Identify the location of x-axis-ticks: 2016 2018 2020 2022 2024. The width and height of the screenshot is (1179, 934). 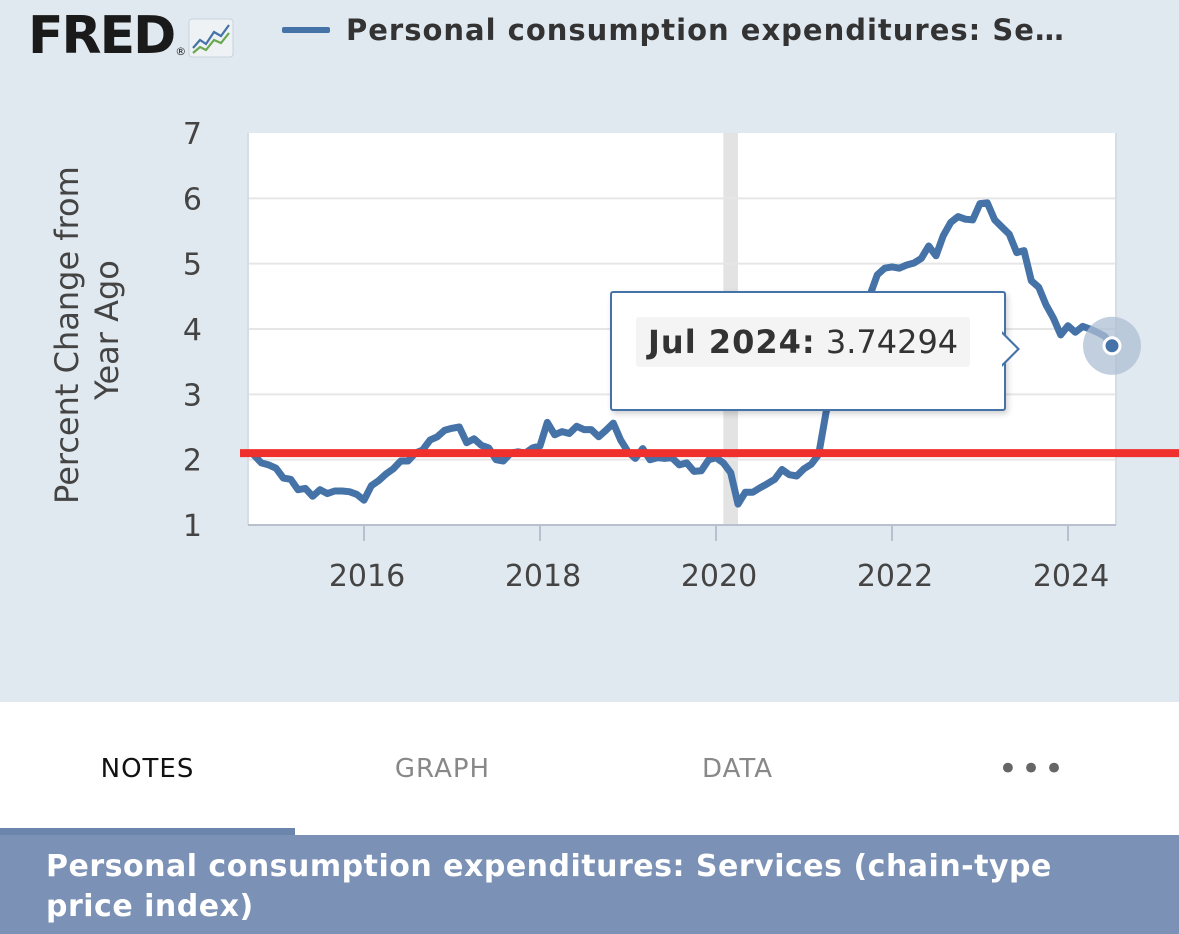
(719, 559).